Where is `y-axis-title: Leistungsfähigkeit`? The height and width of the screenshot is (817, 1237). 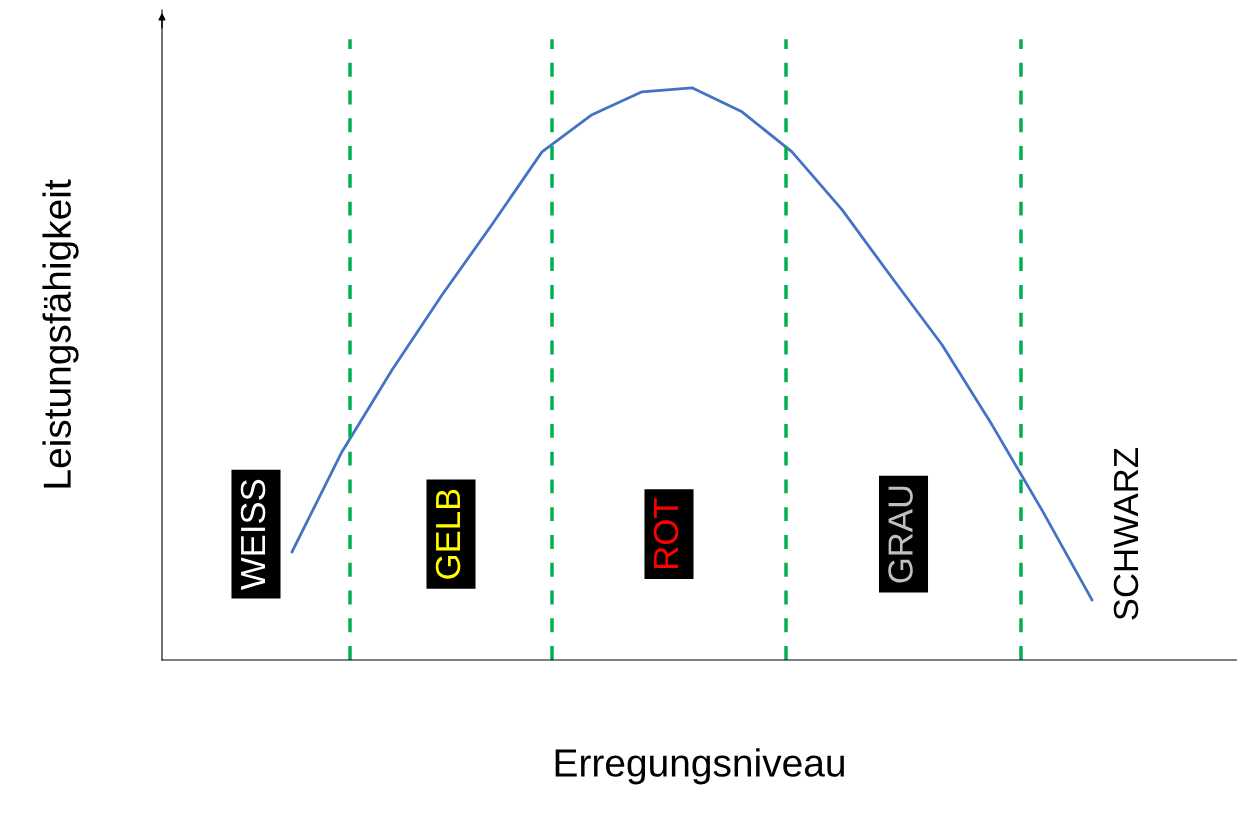
y-axis-title: Leistungsfähigkeit is located at coordinates (60, 333).